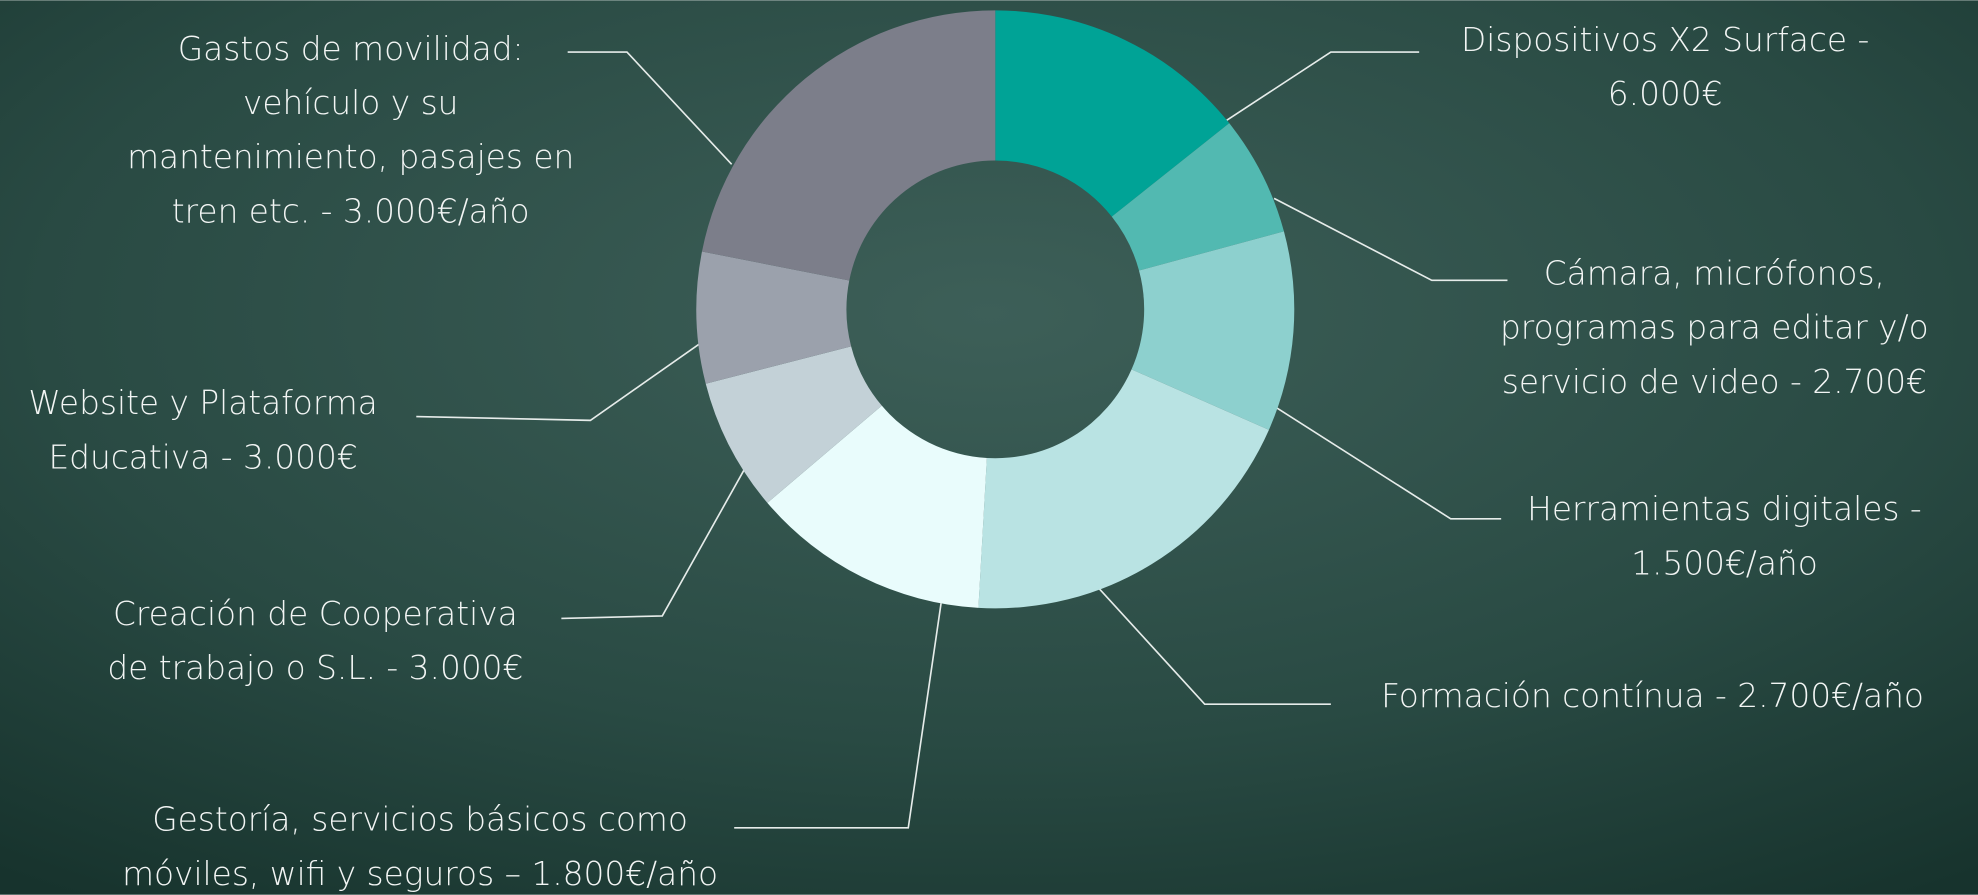 This screenshot has height=895, width=1978. What do you see at coordinates (1714, 382) in the screenshot?
I see `segment-label: servicio de video - 2.700€` at bounding box center [1714, 382].